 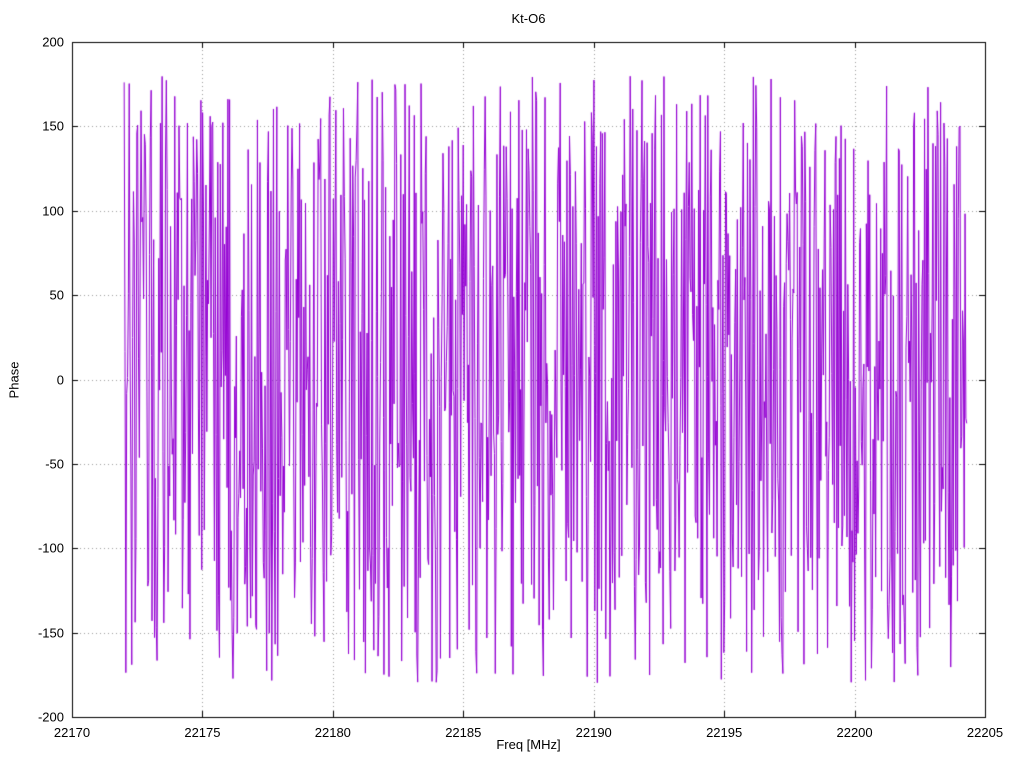 I want to click on y-tick-label: -150, so click(x=50, y=633).